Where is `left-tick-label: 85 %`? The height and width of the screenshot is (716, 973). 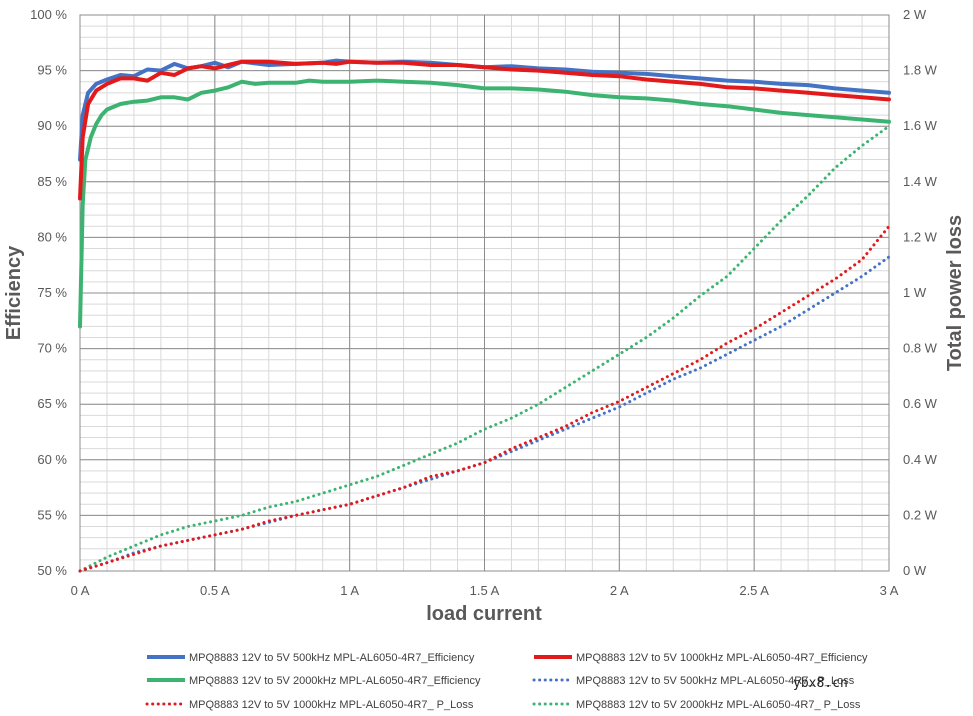 left-tick-label: 85 % is located at coordinates (52, 181).